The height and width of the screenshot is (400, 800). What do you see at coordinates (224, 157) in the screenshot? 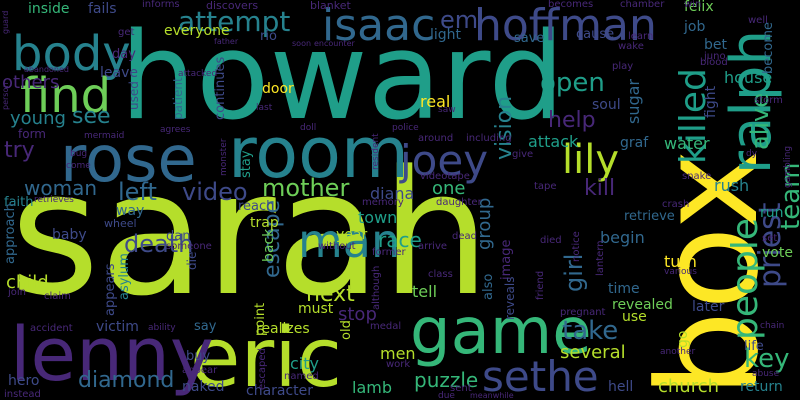
I see `word-monster: monster` at bounding box center [224, 157].